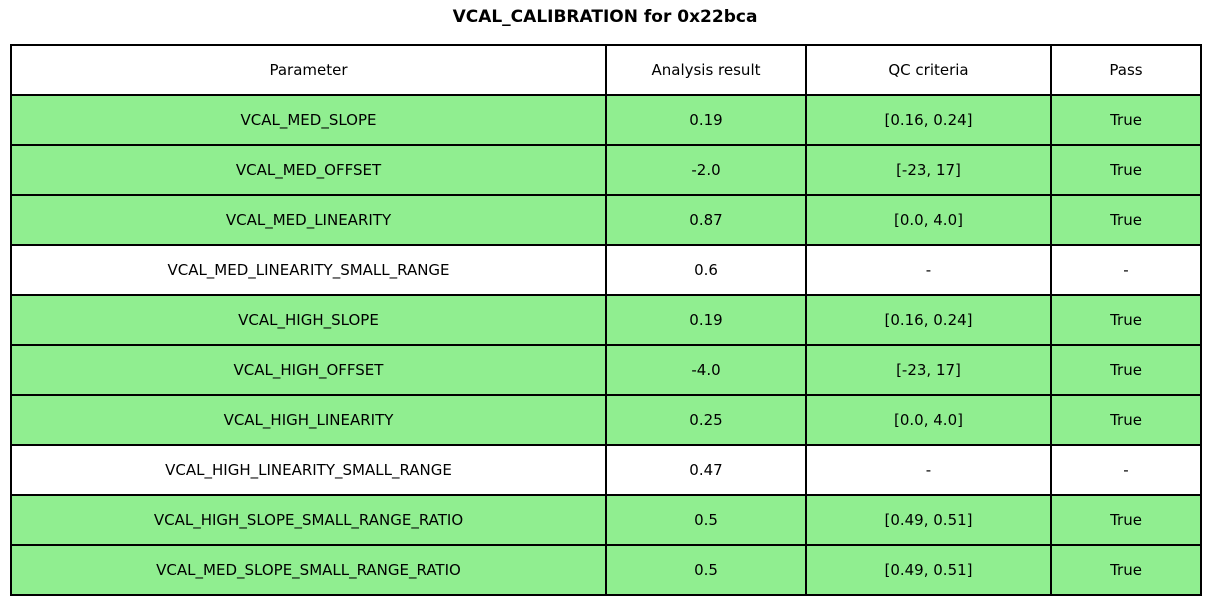 Image resolution: width=1210 pixels, height=604 pixels. What do you see at coordinates (706, 70) in the screenshot?
I see `column-header-analysis-result: Analysis result` at bounding box center [706, 70].